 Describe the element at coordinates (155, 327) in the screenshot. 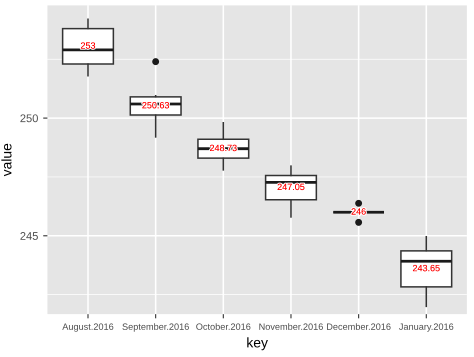

I see `x-tick-label: September.2016` at that location.